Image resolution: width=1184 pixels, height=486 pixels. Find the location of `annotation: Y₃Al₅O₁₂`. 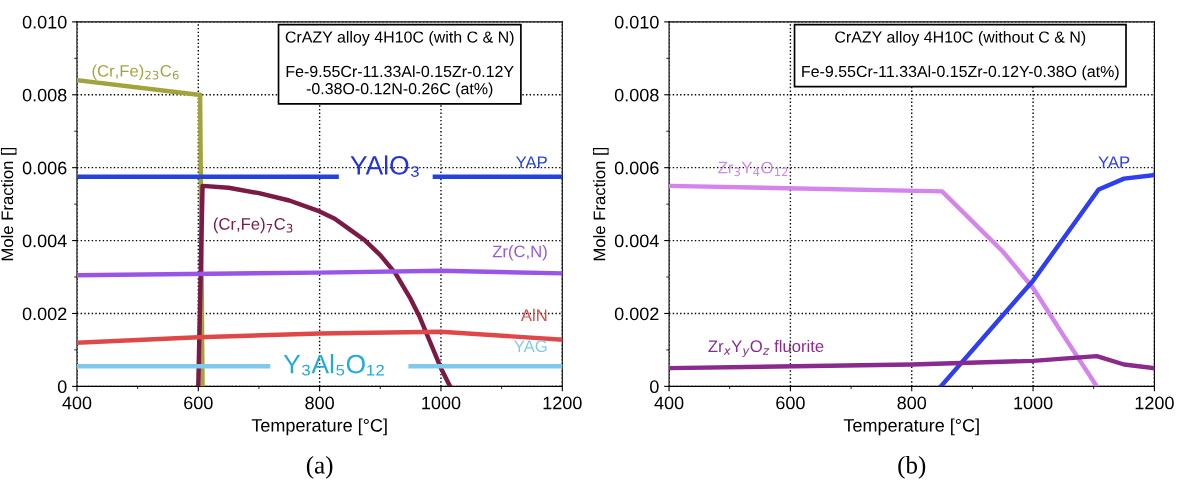

annotation: Y₃Al₅O₁₂ is located at coordinates (333, 365).